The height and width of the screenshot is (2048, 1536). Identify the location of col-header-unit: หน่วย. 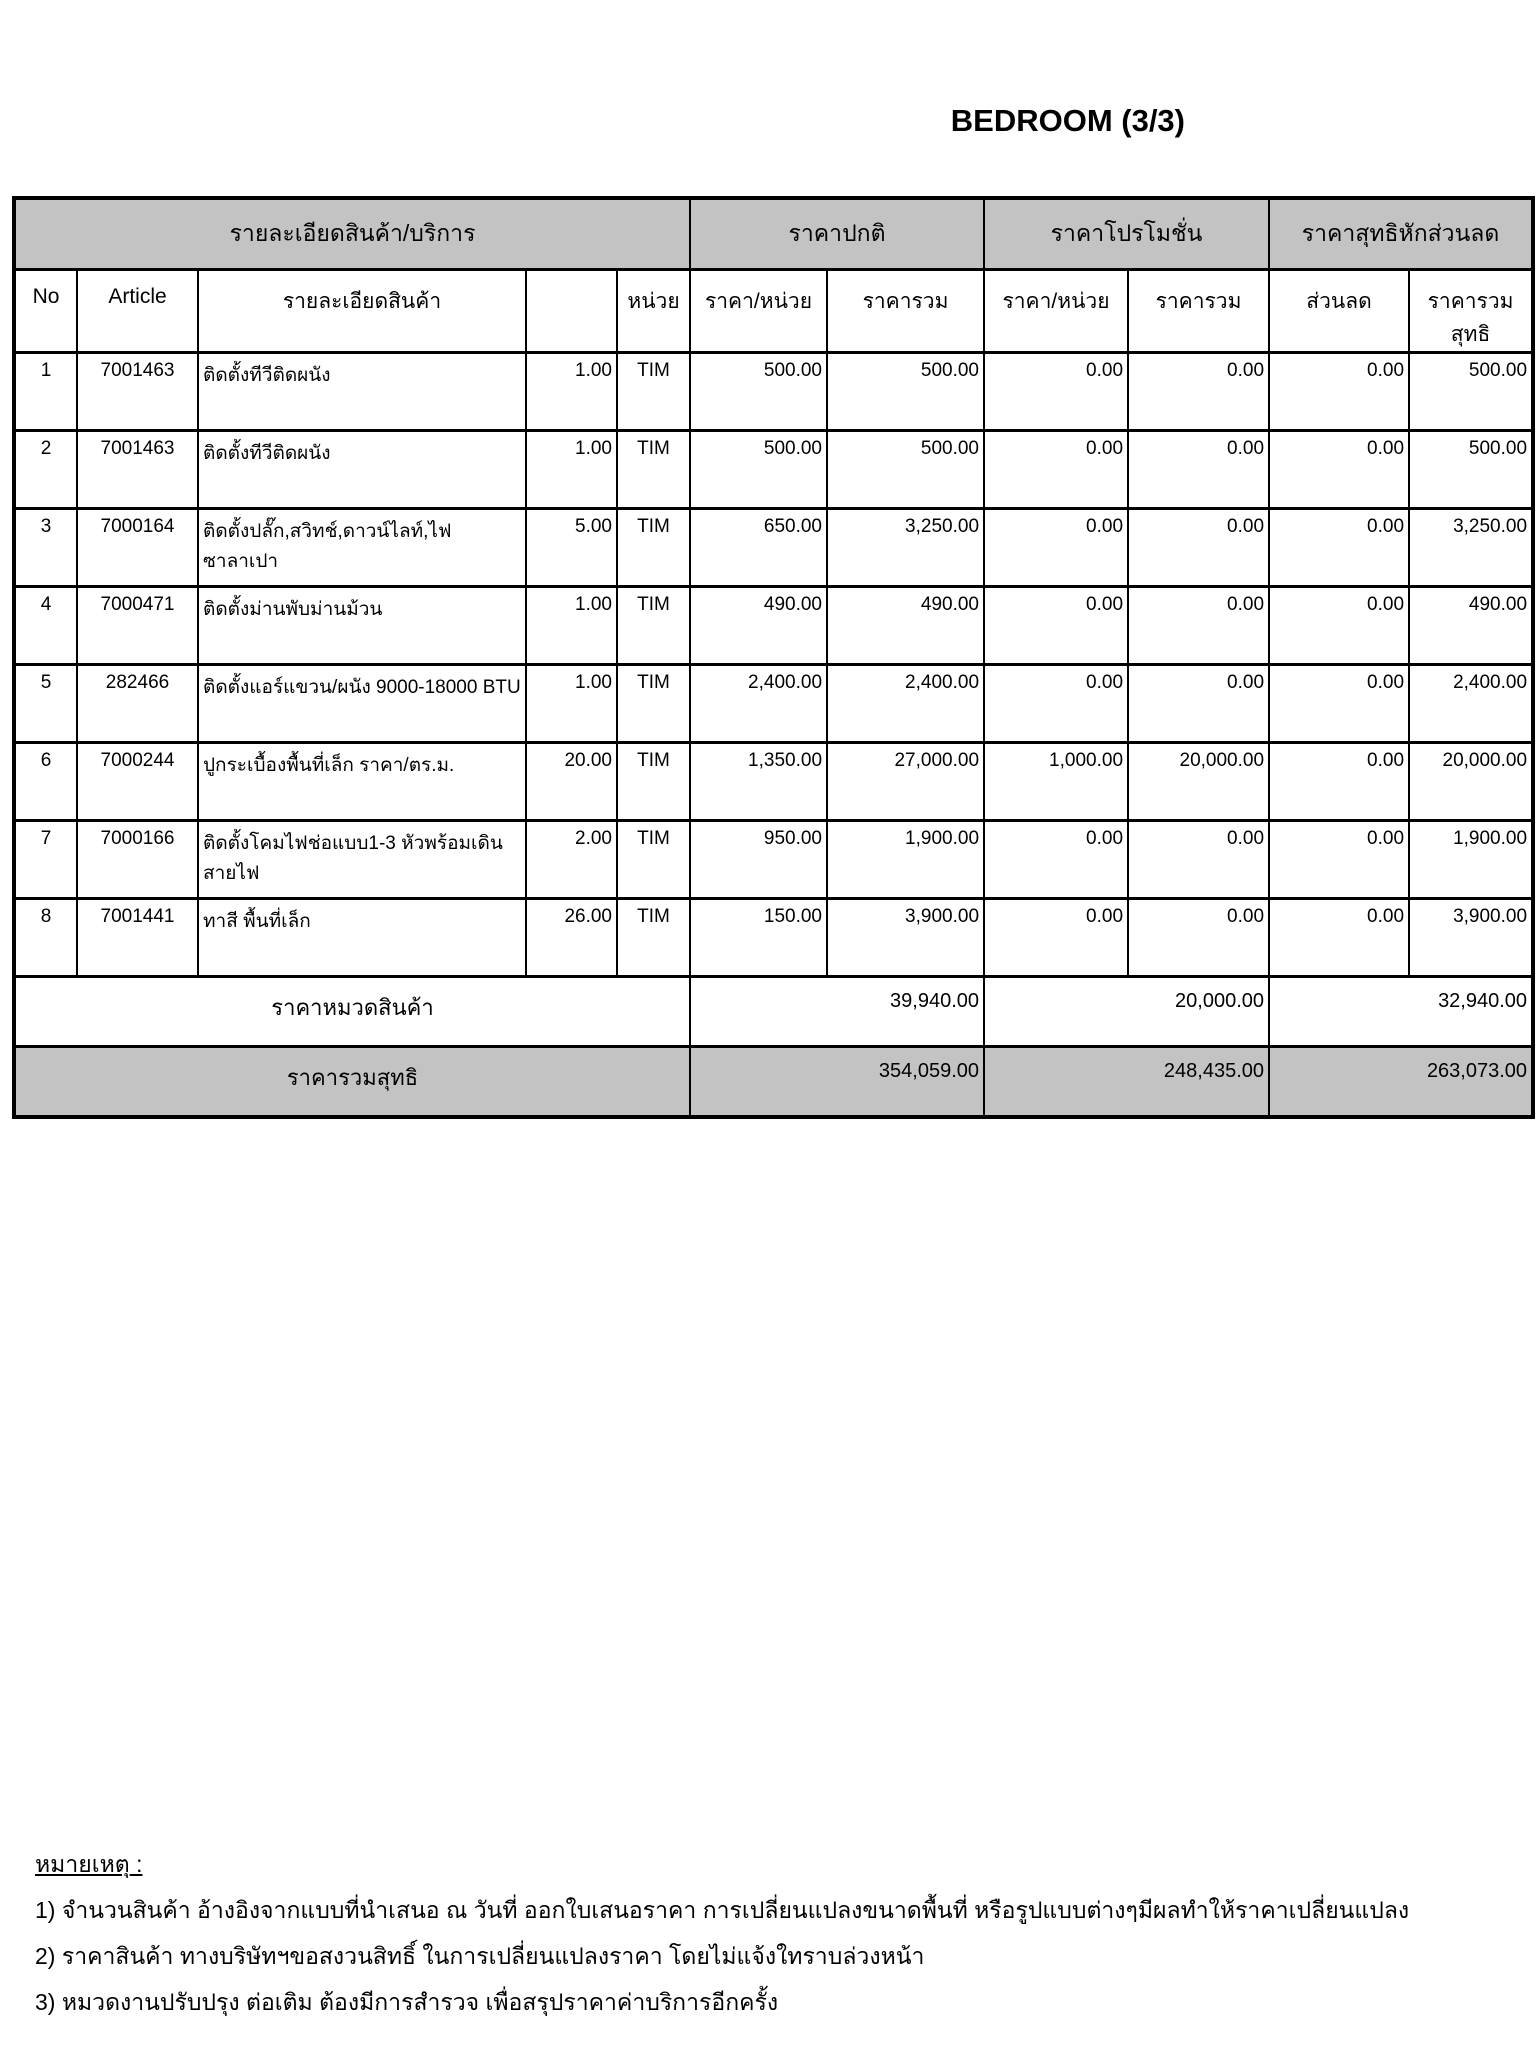
(653, 310).